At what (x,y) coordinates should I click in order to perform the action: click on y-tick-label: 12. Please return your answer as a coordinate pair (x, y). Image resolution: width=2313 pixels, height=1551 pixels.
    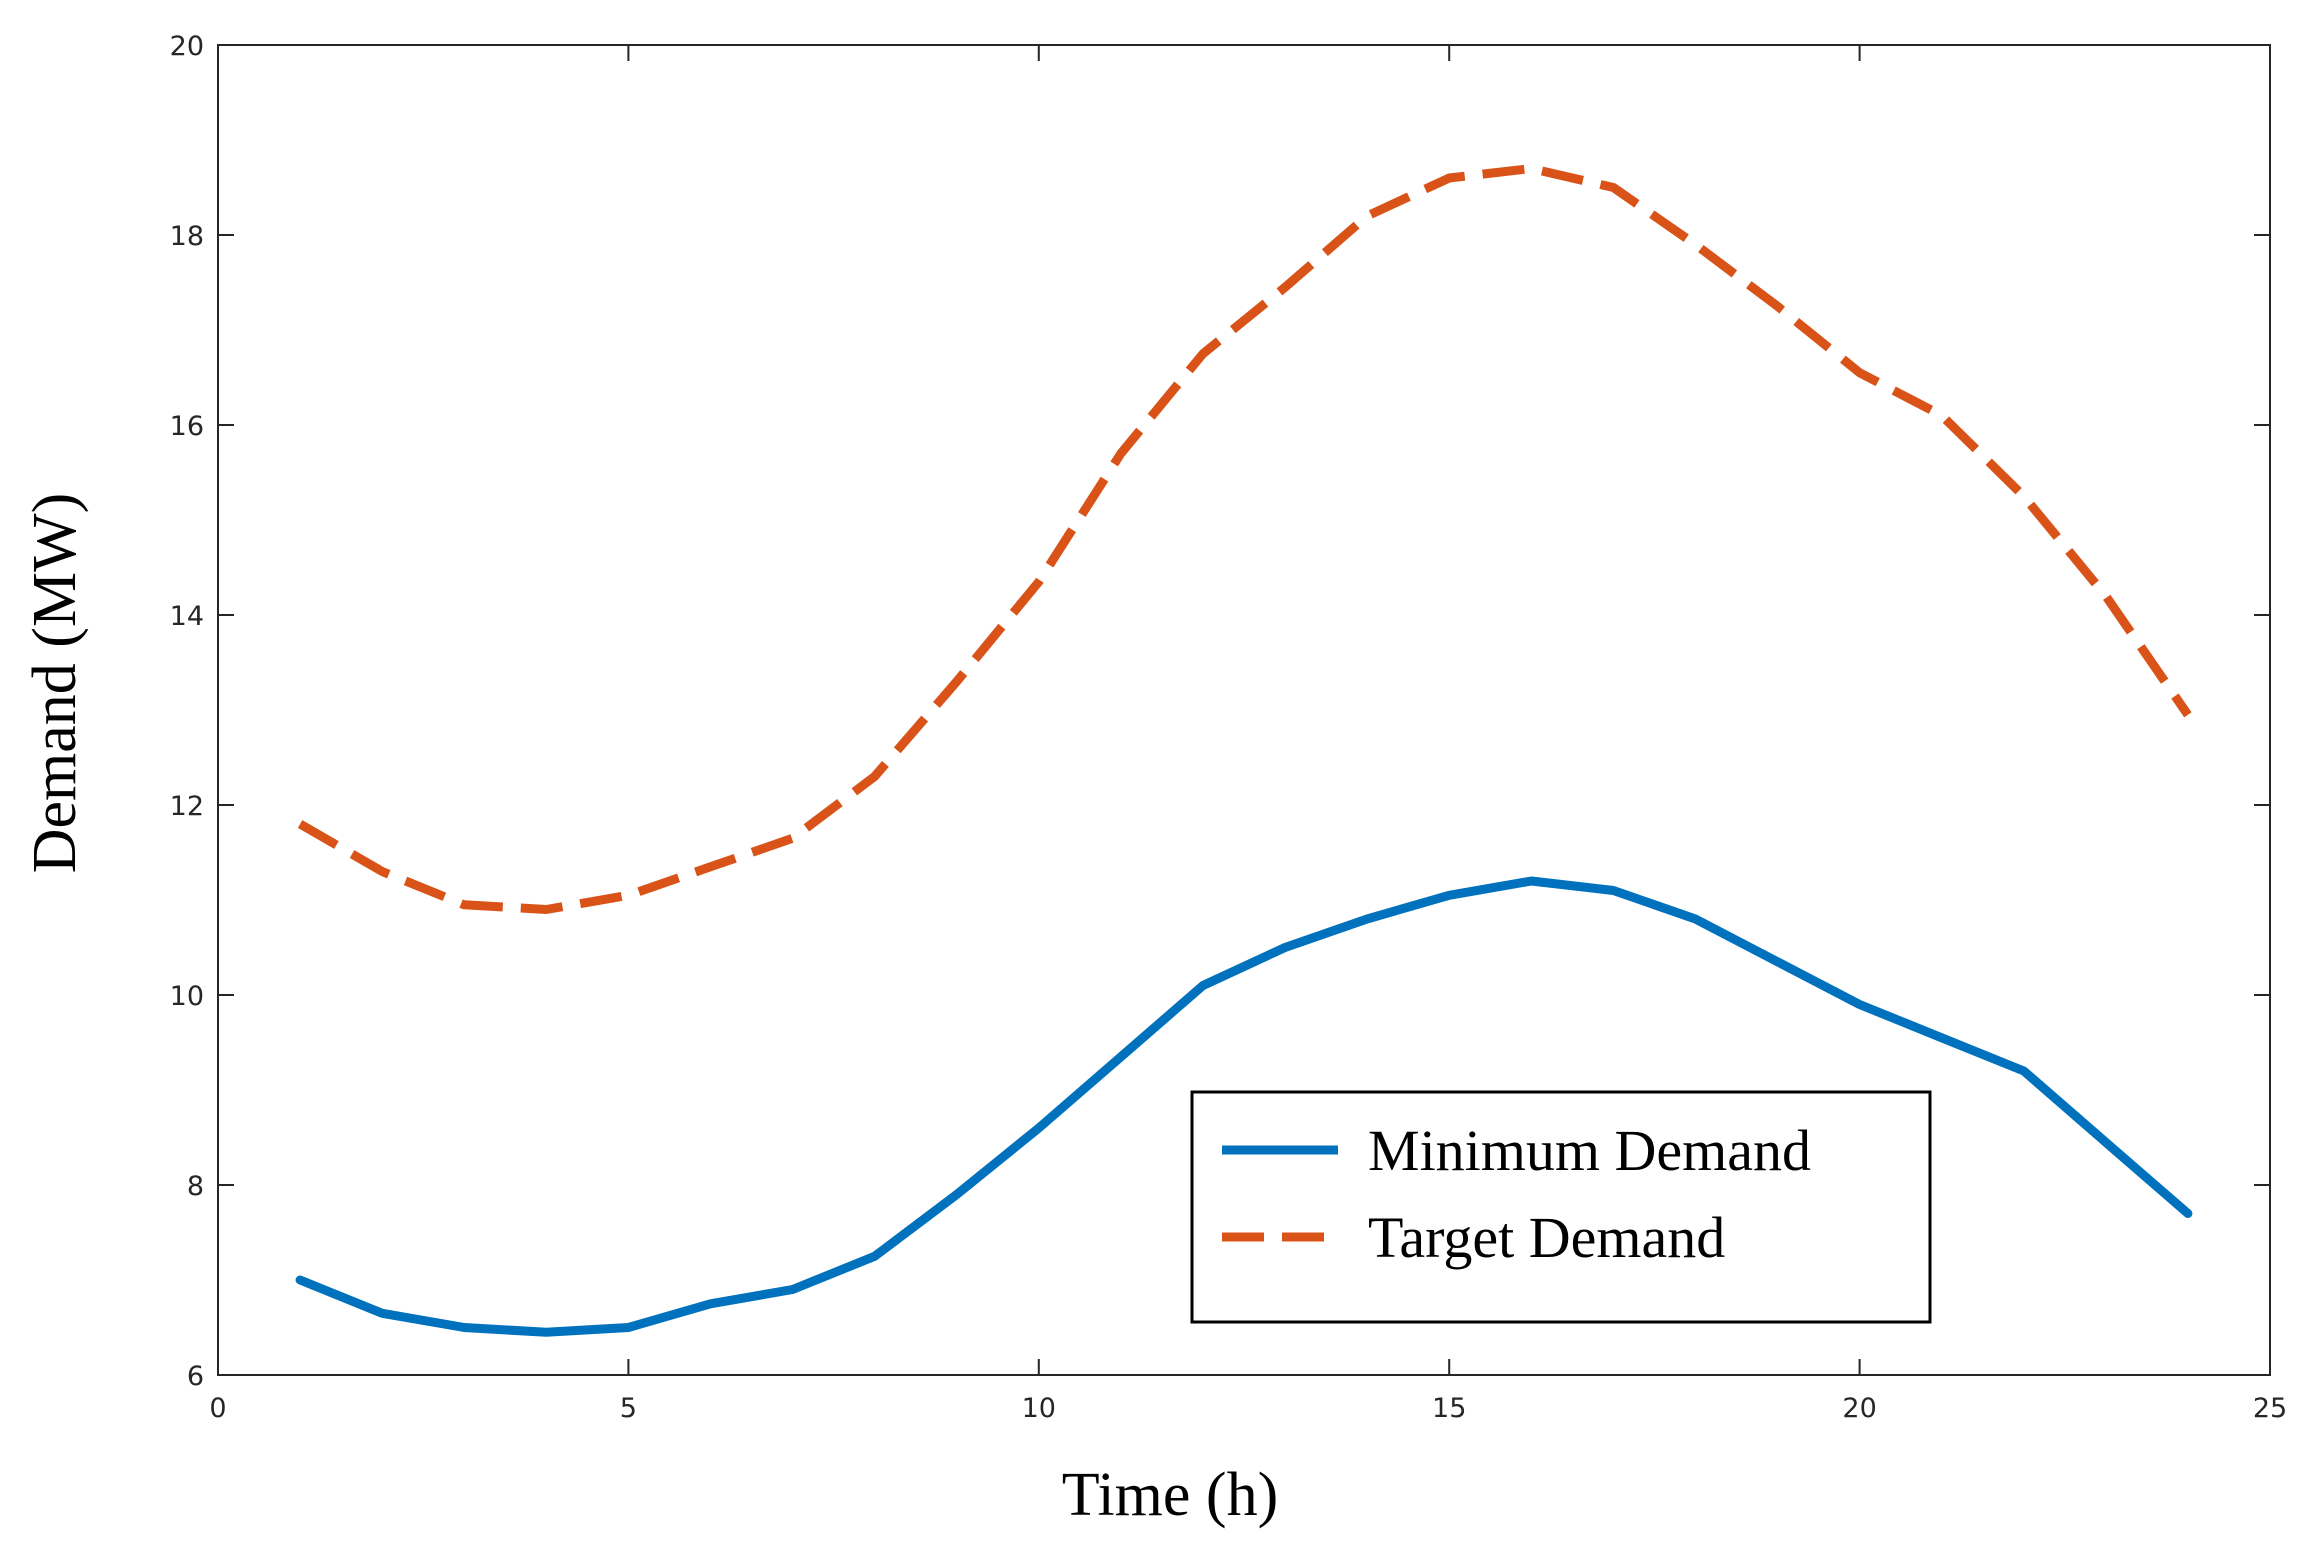
    Looking at the image, I should click on (187, 806).